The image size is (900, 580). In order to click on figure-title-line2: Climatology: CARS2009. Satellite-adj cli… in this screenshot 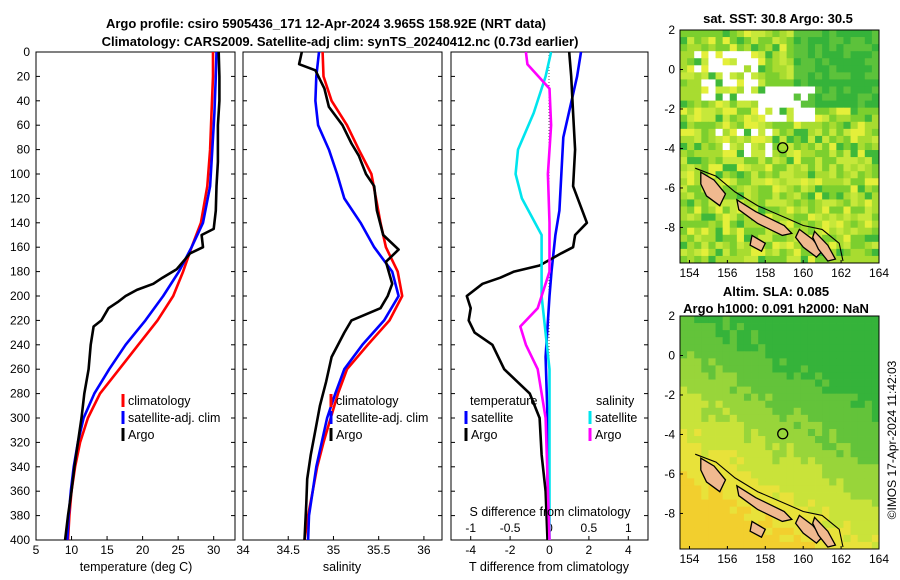, I will do `click(340, 41)`.